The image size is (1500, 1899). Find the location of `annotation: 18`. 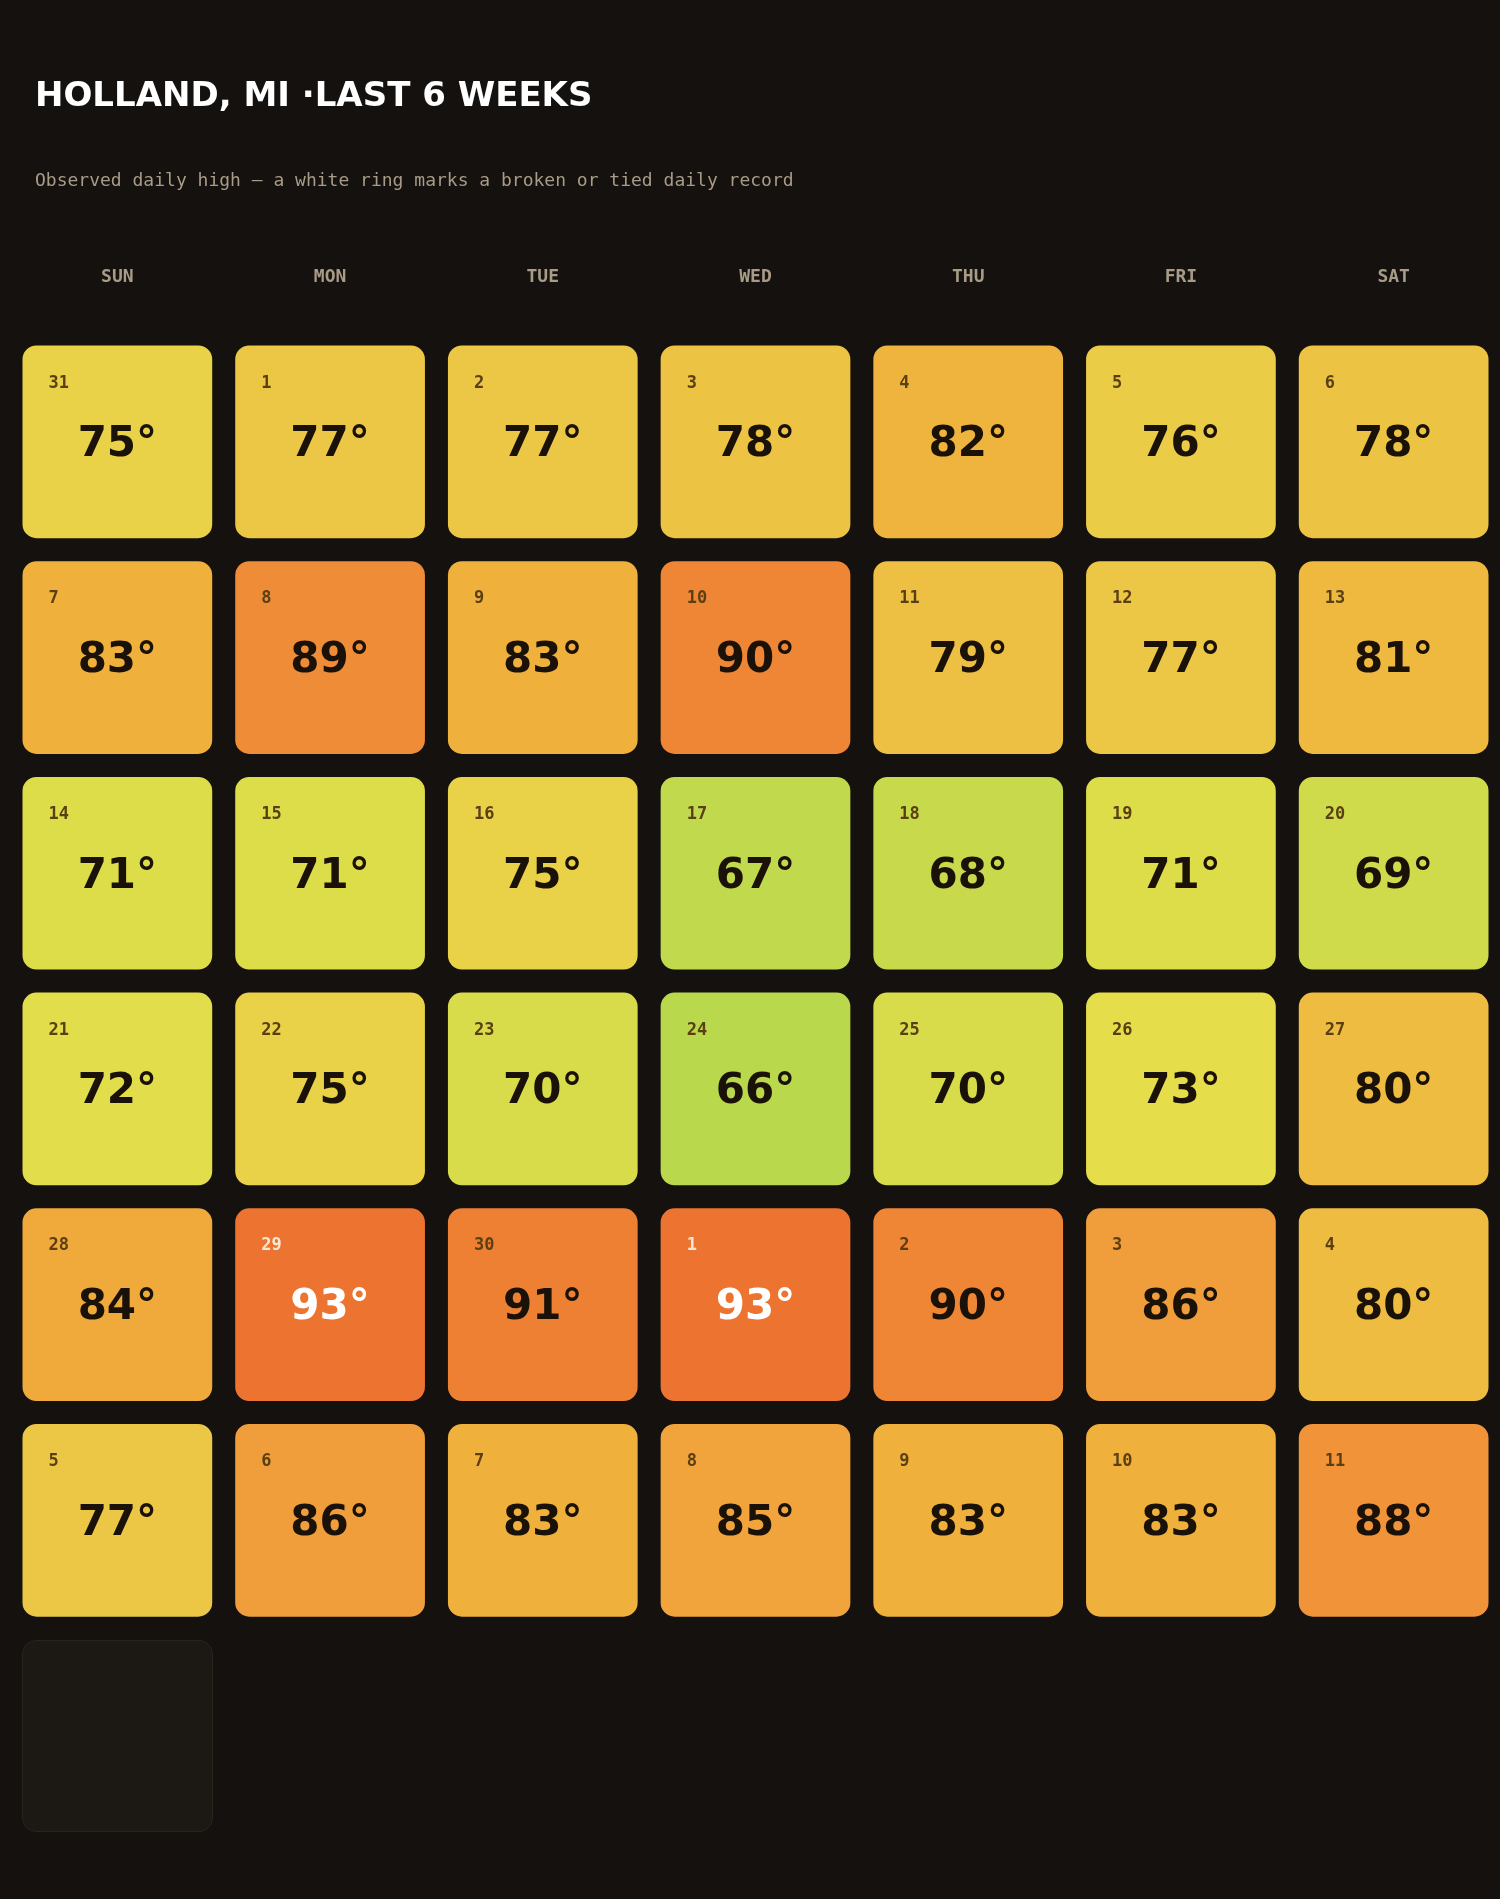

annotation: 18 is located at coordinates (909, 812).